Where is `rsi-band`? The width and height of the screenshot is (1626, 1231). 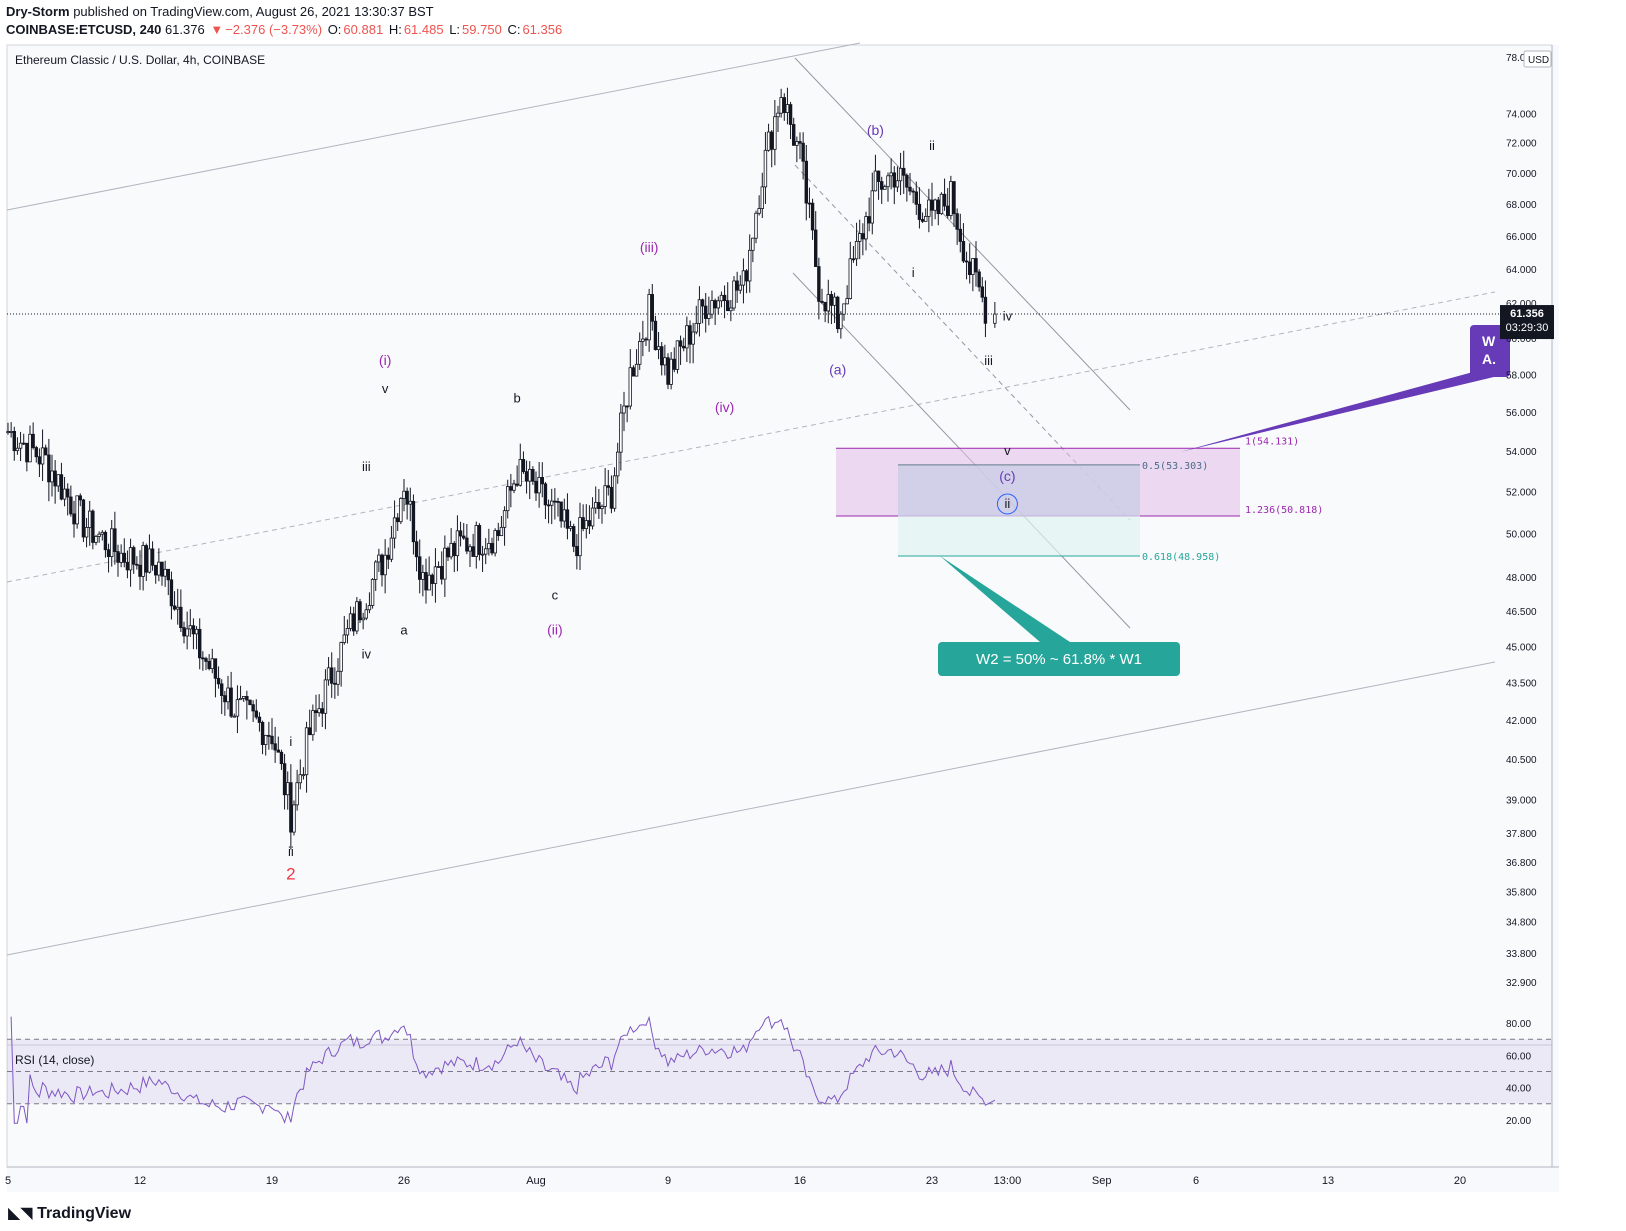 rsi-band is located at coordinates (779, 1071).